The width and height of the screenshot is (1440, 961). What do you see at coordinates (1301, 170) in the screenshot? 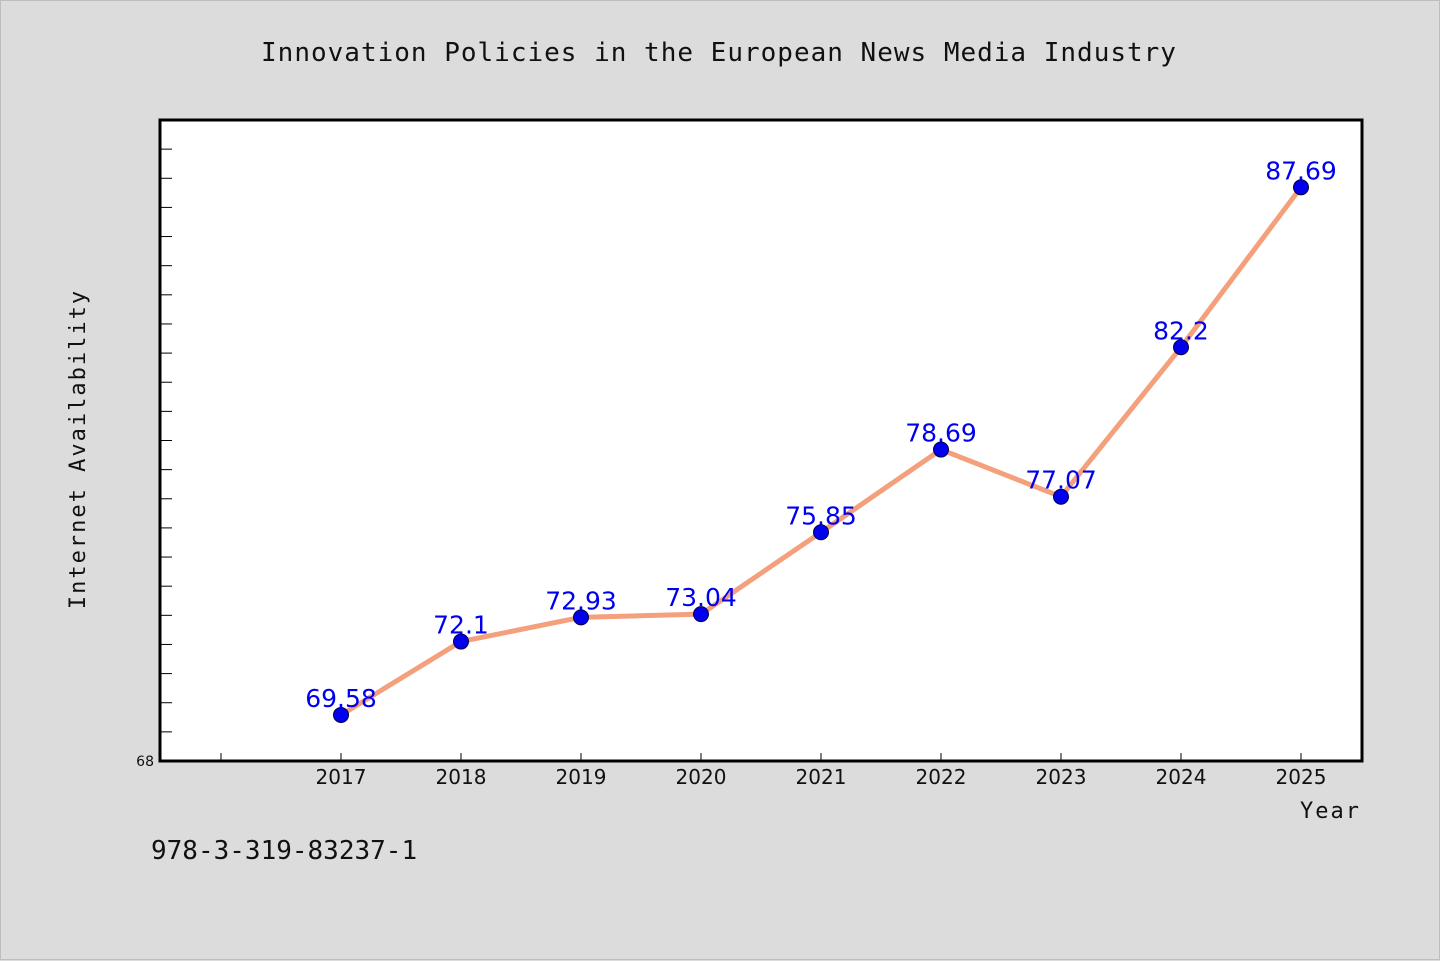
I see `data-label: 87.69` at bounding box center [1301, 170].